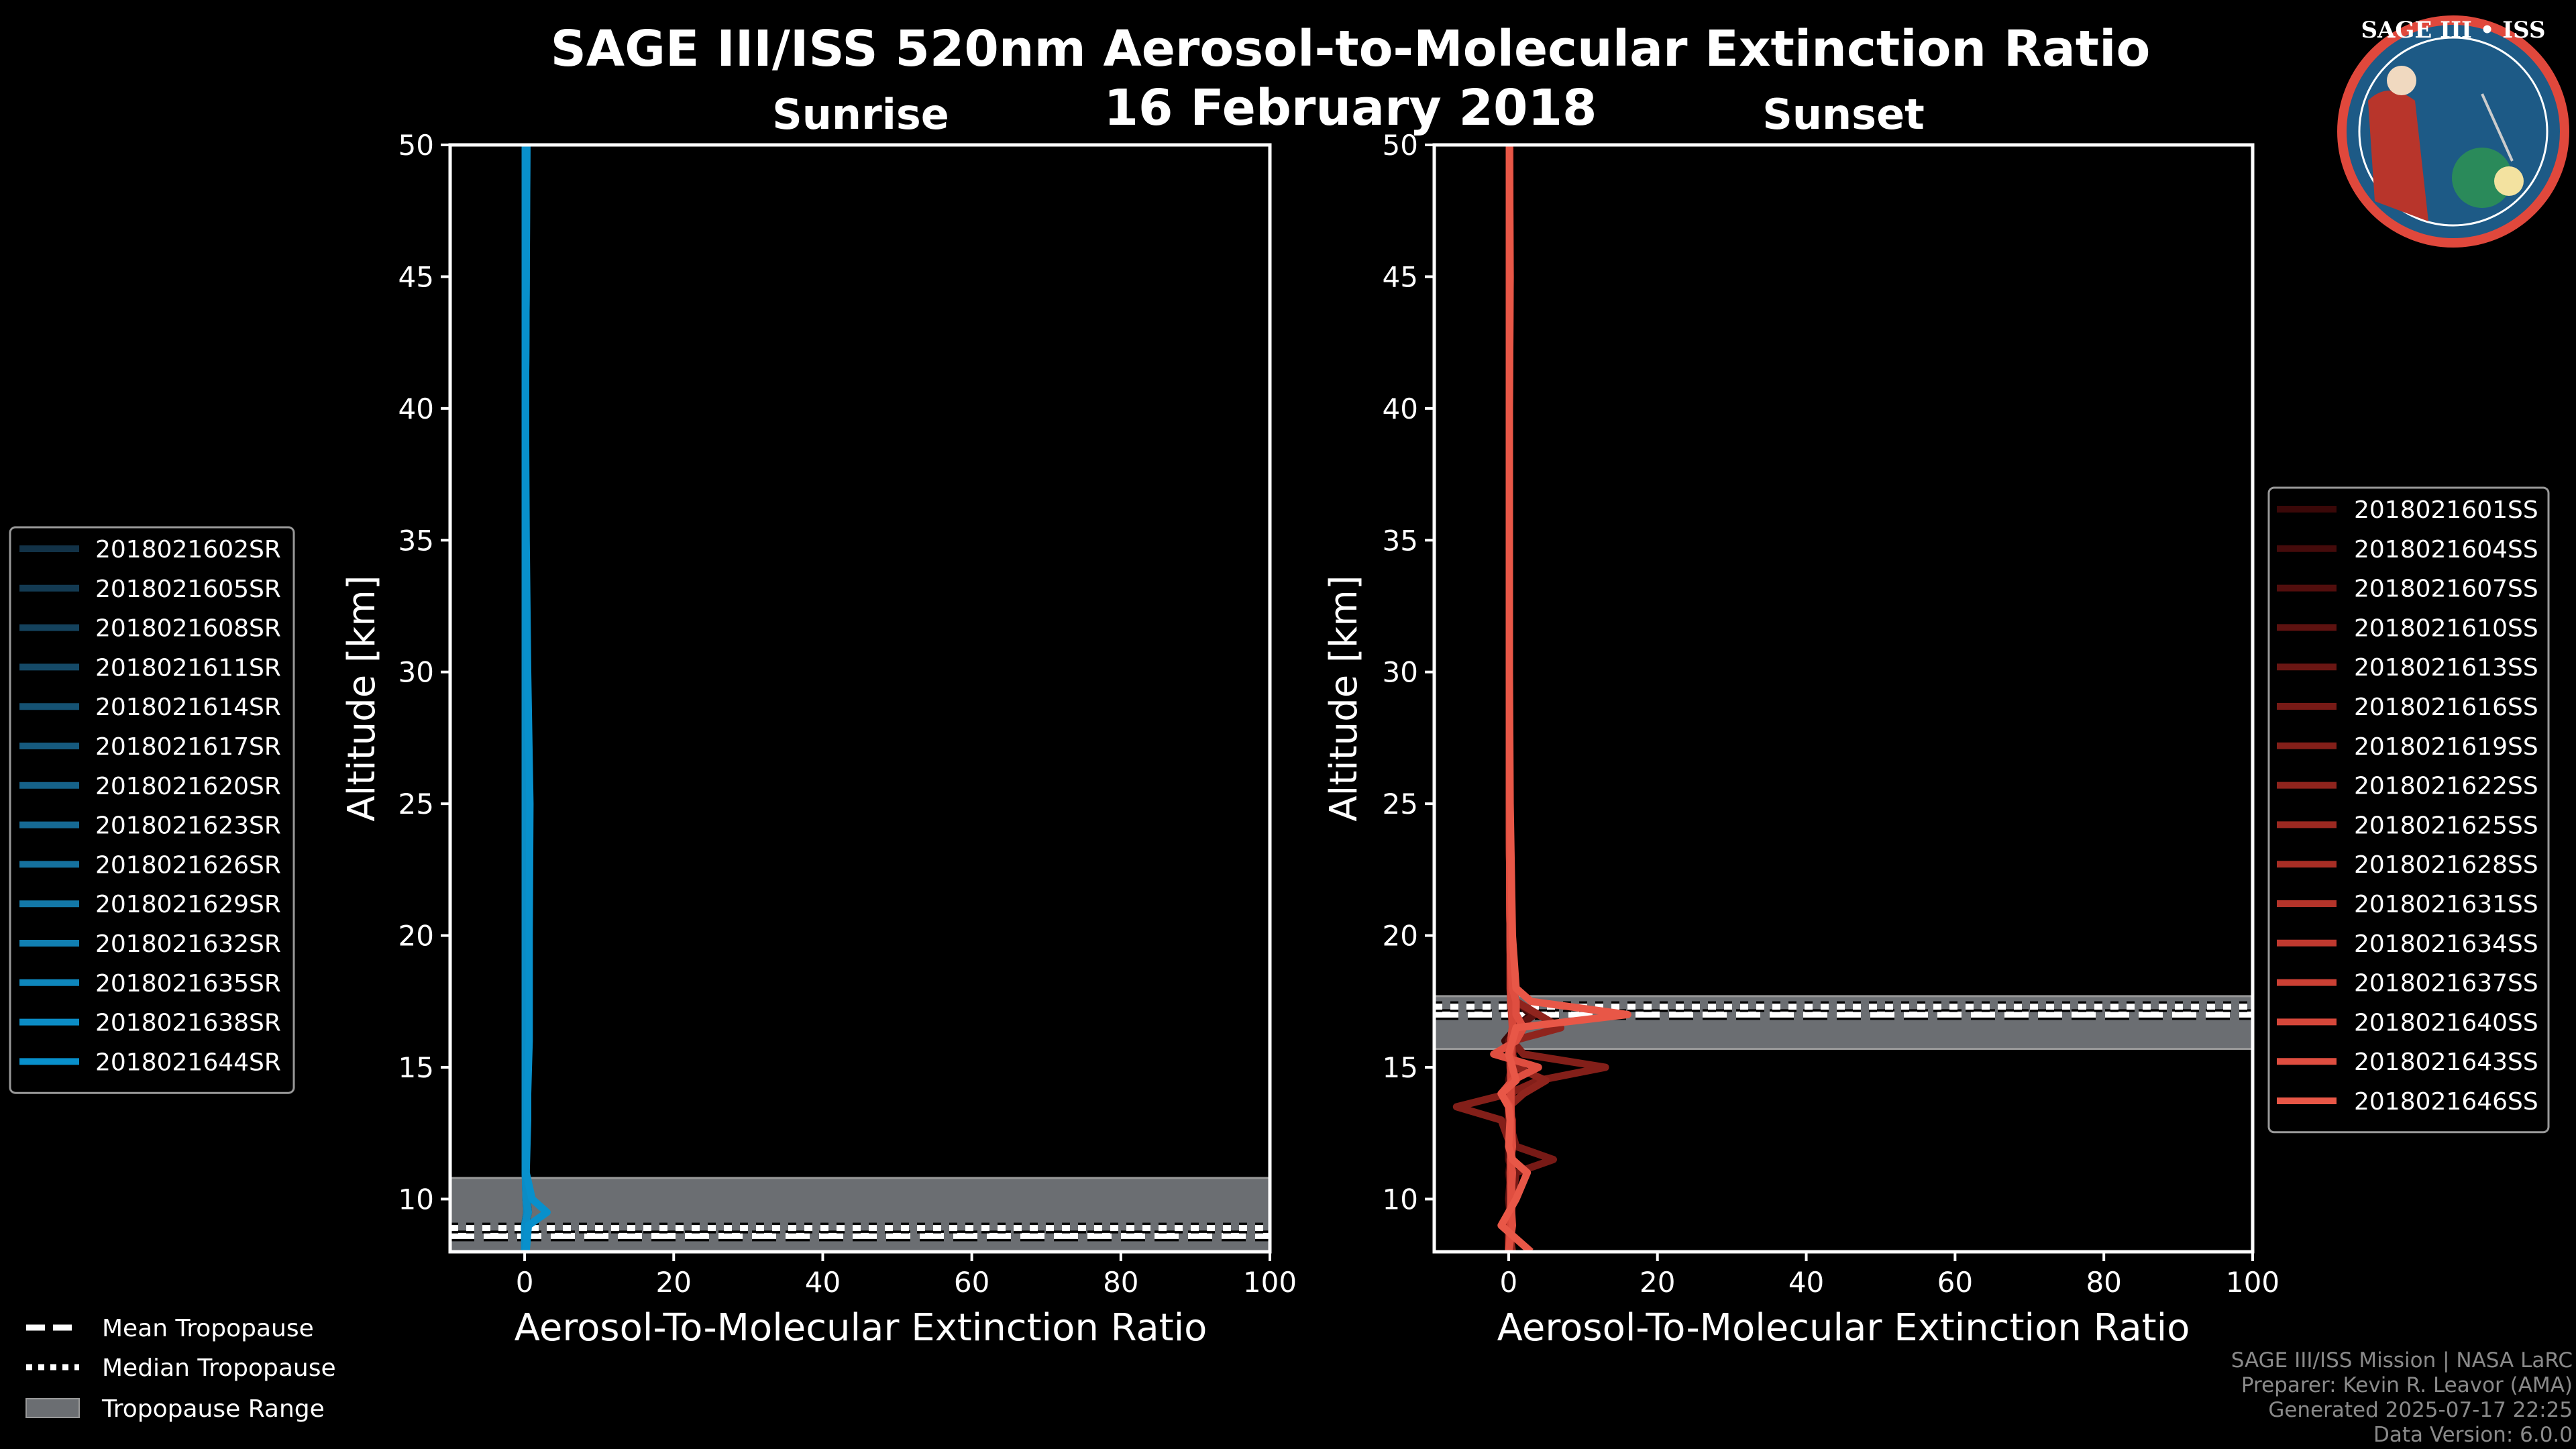 Image resolution: width=2576 pixels, height=1449 pixels. Describe the element at coordinates (188, 944) in the screenshot. I see `legend-entry: 2018021632SR` at that location.